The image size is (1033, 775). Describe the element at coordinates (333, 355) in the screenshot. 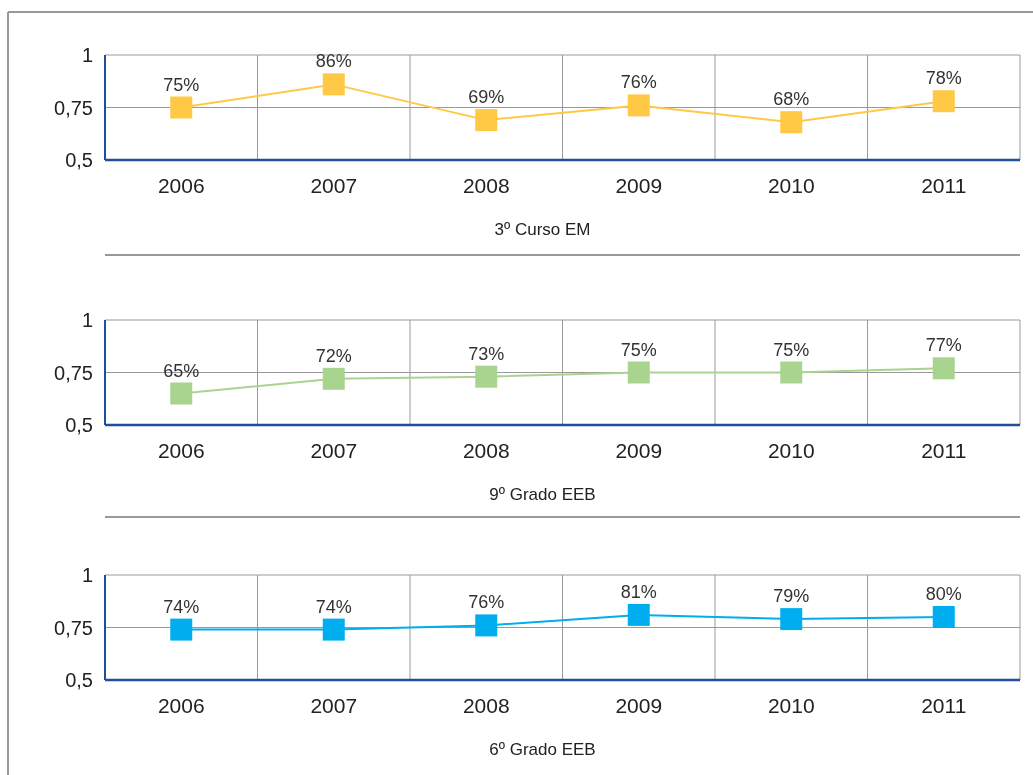

I see `data-label: 72%` at that location.